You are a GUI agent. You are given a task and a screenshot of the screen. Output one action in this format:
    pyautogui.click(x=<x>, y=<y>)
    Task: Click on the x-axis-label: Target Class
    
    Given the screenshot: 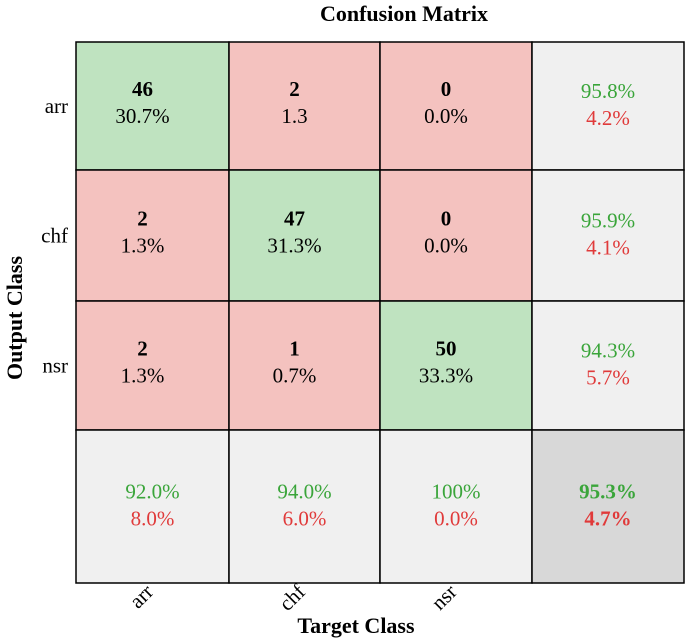 What is the action you would take?
    pyautogui.click(x=356, y=625)
    